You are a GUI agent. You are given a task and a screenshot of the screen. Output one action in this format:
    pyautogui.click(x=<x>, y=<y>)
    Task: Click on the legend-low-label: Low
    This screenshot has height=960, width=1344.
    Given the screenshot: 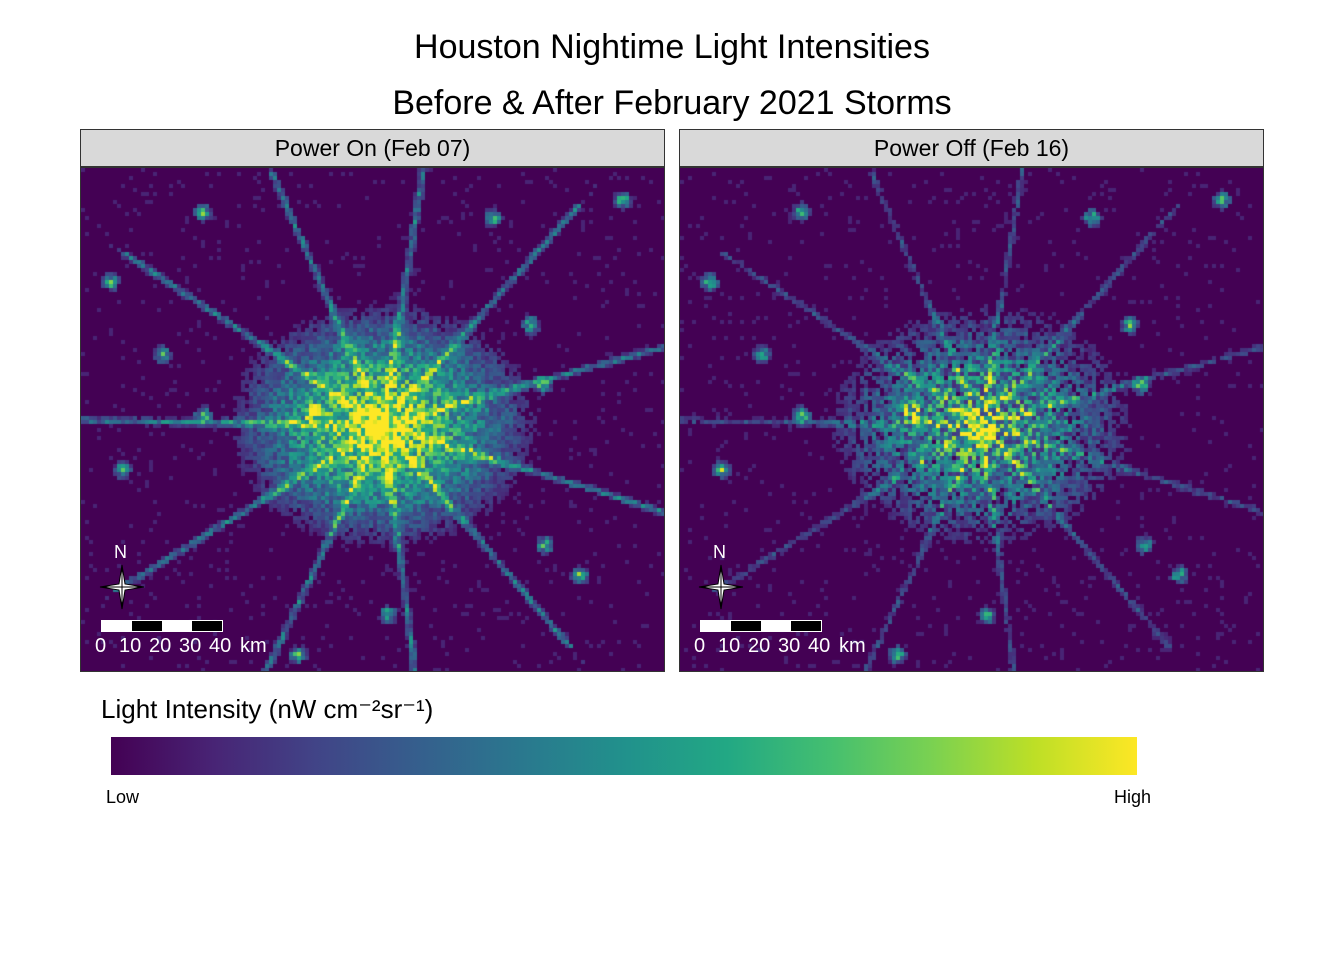 What is the action you would take?
    pyautogui.click(x=123, y=797)
    